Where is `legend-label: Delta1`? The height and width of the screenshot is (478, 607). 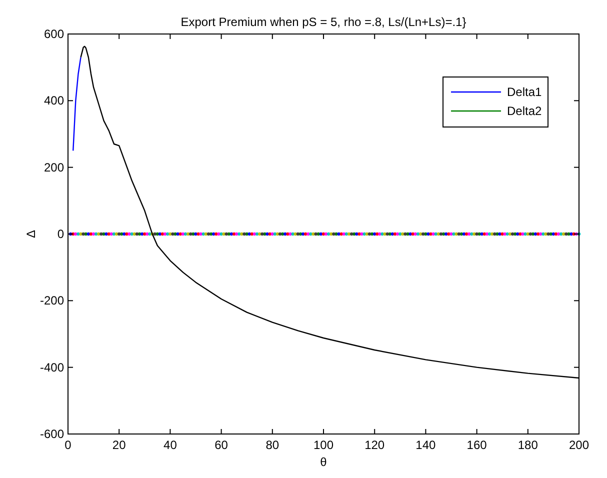 legend-label: Delta1 is located at coordinates (524, 92).